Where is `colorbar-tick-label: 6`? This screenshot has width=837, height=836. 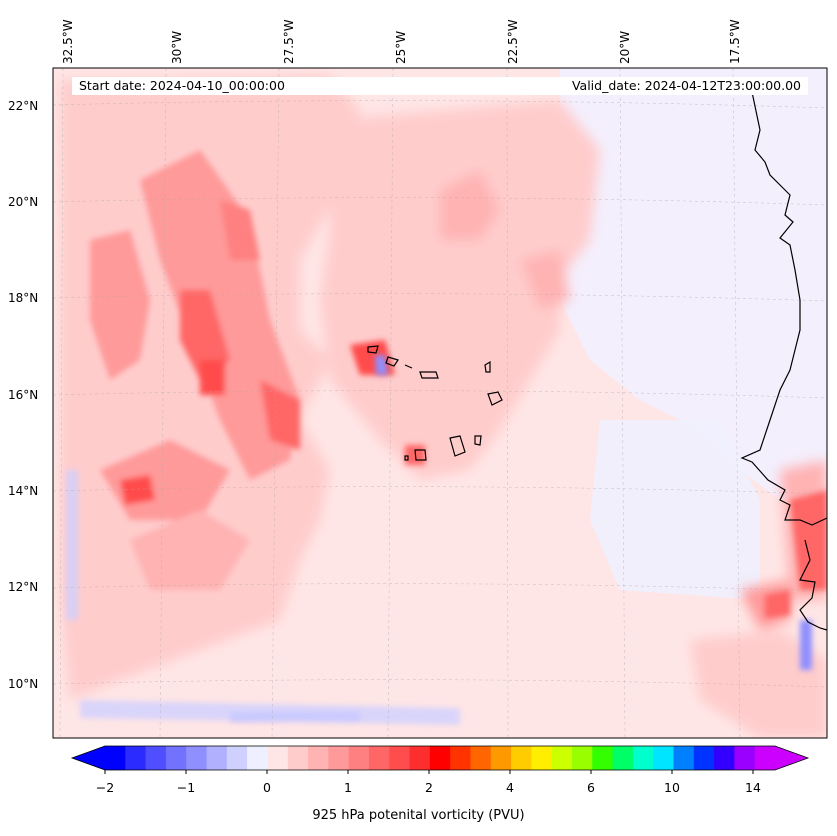
colorbar-tick-label: 6 is located at coordinates (591, 787).